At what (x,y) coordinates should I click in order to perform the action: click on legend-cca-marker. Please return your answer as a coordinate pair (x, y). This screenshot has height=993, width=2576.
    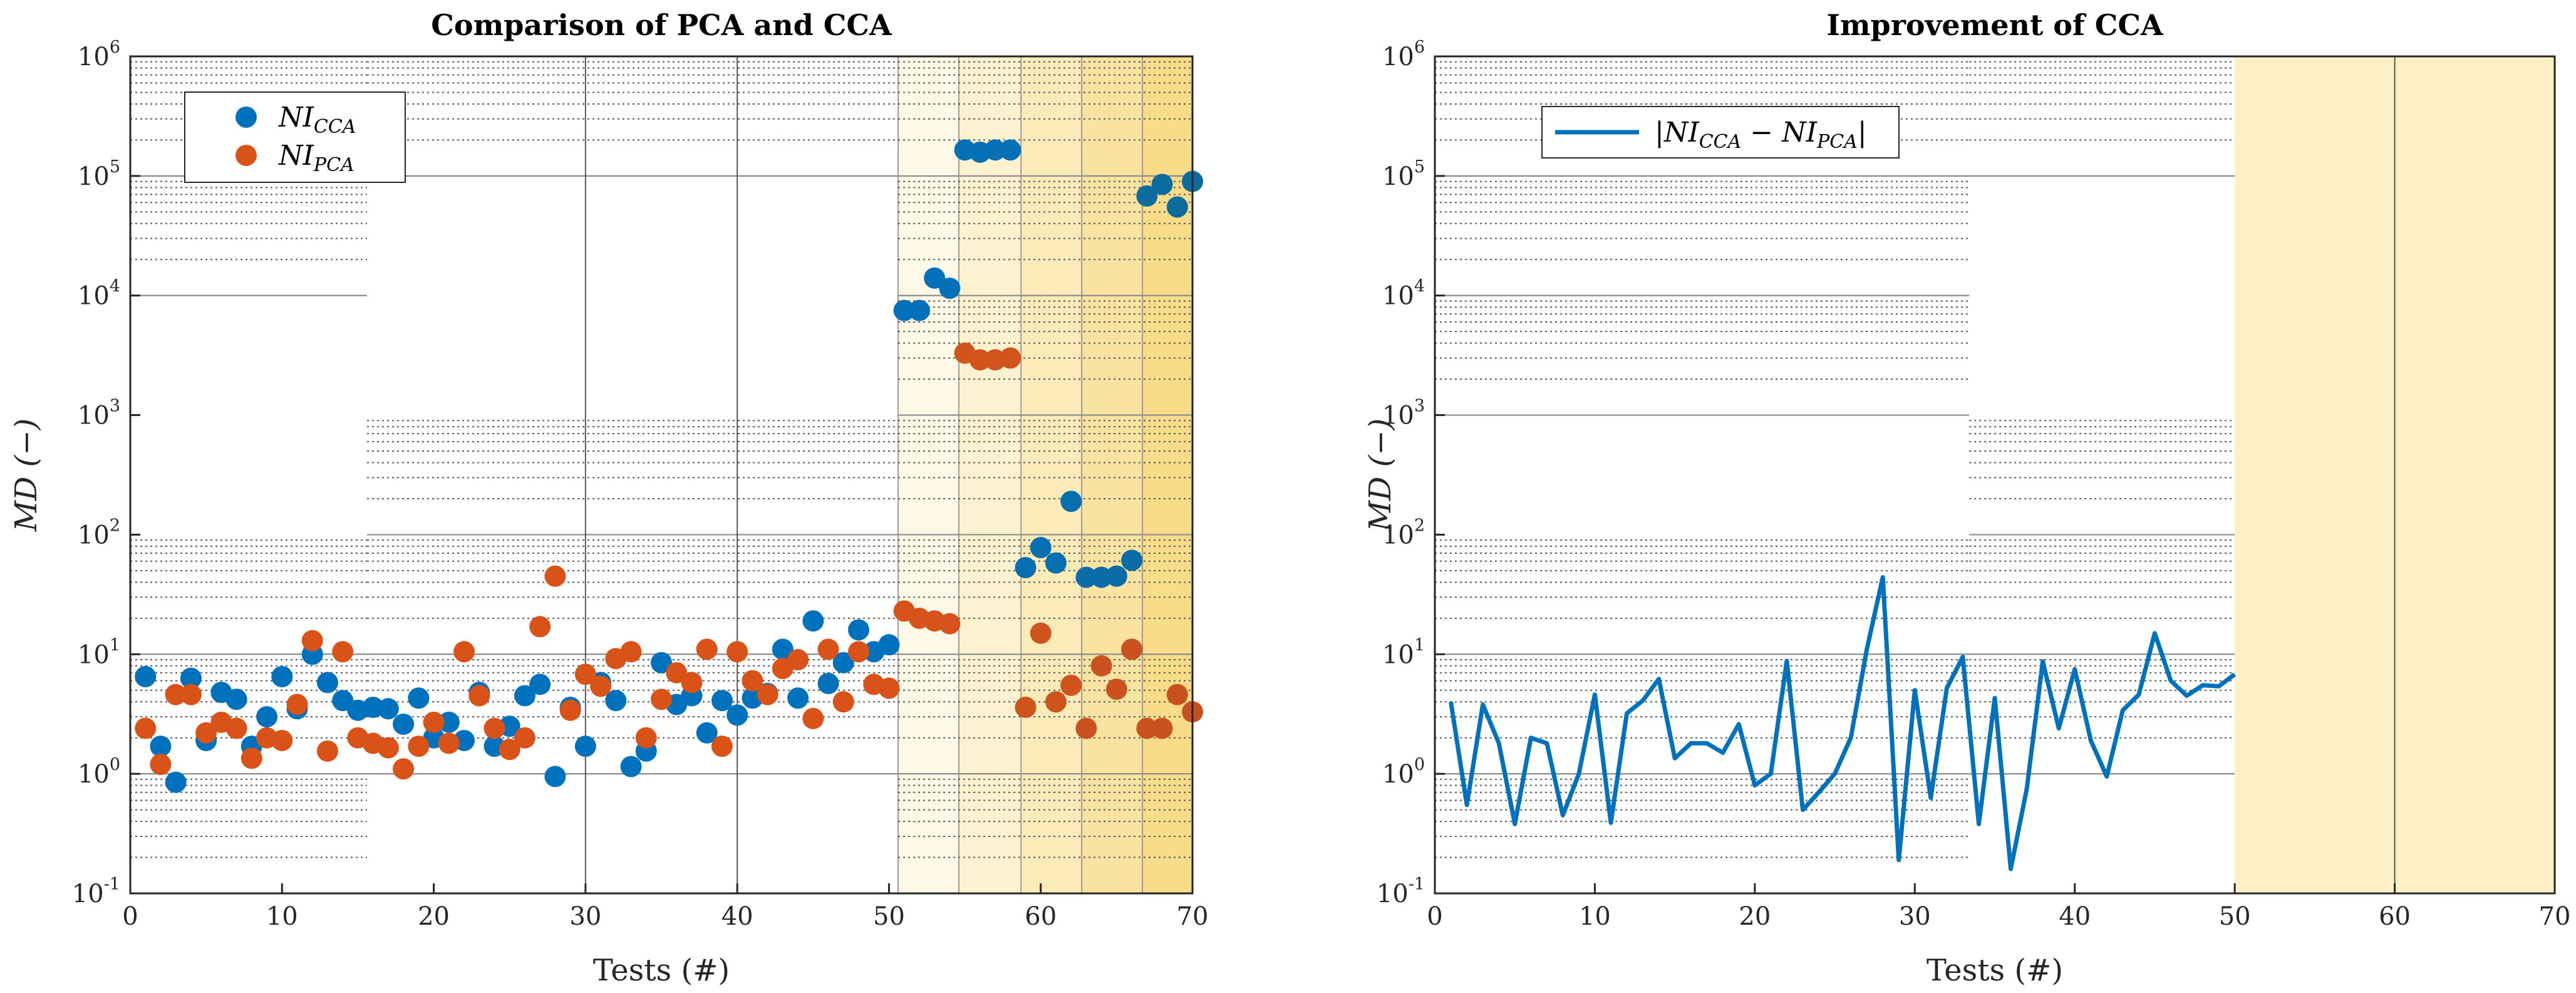
    Looking at the image, I should click on (246, 117).